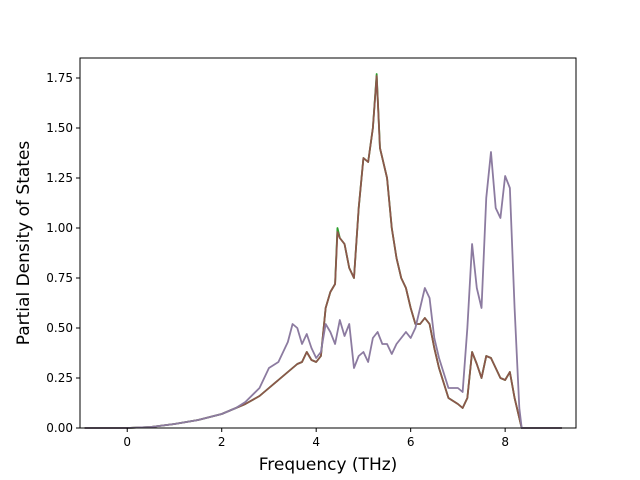  What do you see at coordinates (24, 243) in the screenshot?
I see `y-axis-label: Partial Density of States` at bounding box center [24, 243].